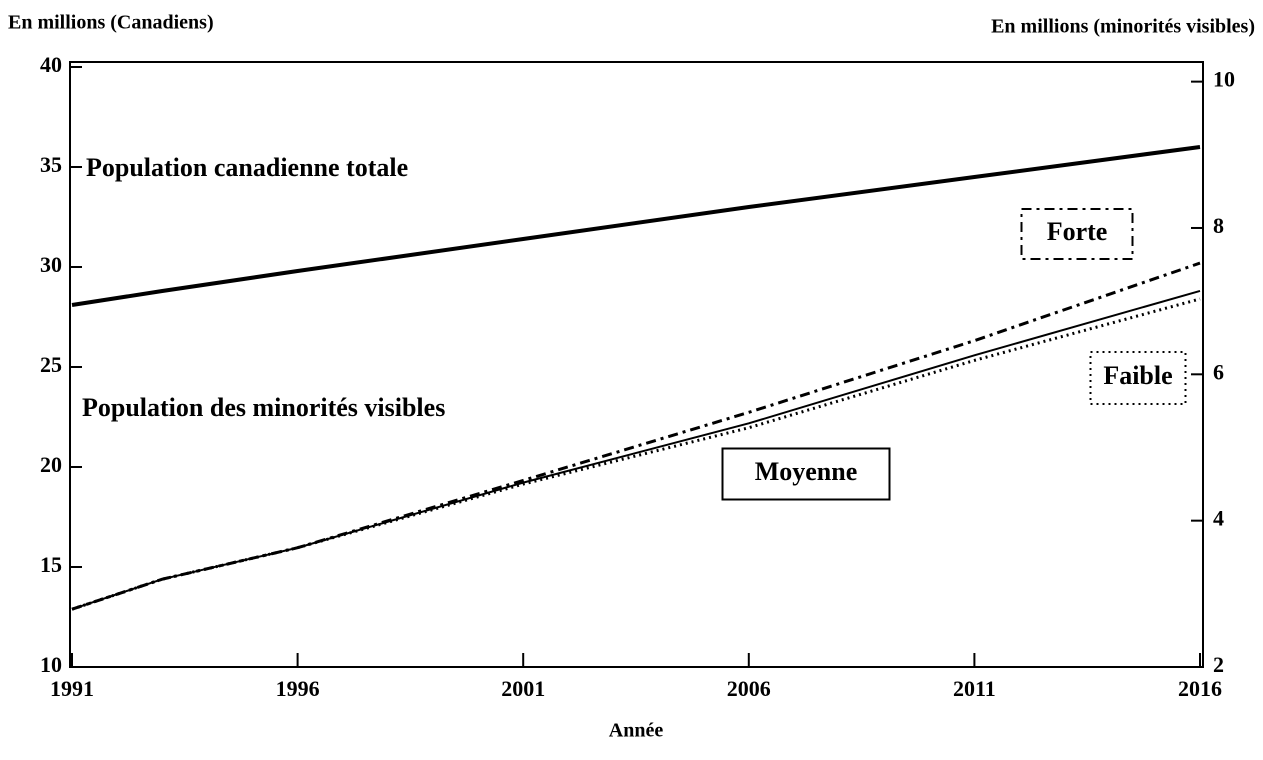 Image resolution: width=1263 pixels, height=760 pixels. I want to click on y-tick-label: 30, so click(51, 264).